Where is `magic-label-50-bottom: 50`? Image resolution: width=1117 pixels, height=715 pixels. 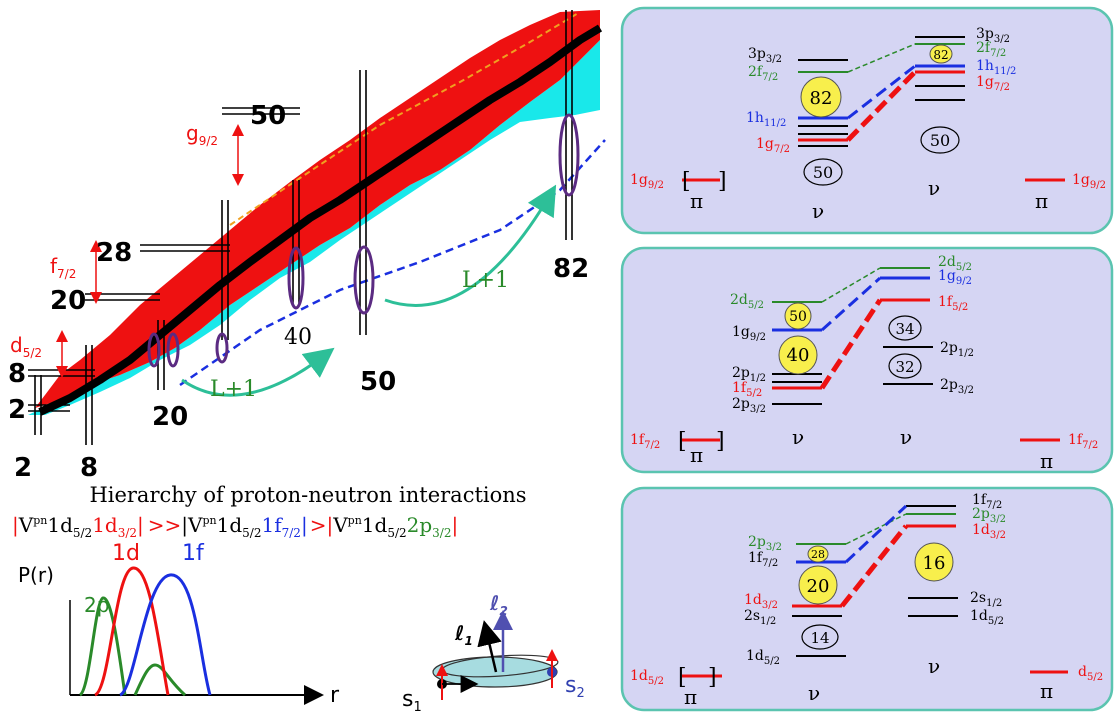
magic-label-50-bottom: 50 is located at coordinates (378, 382).